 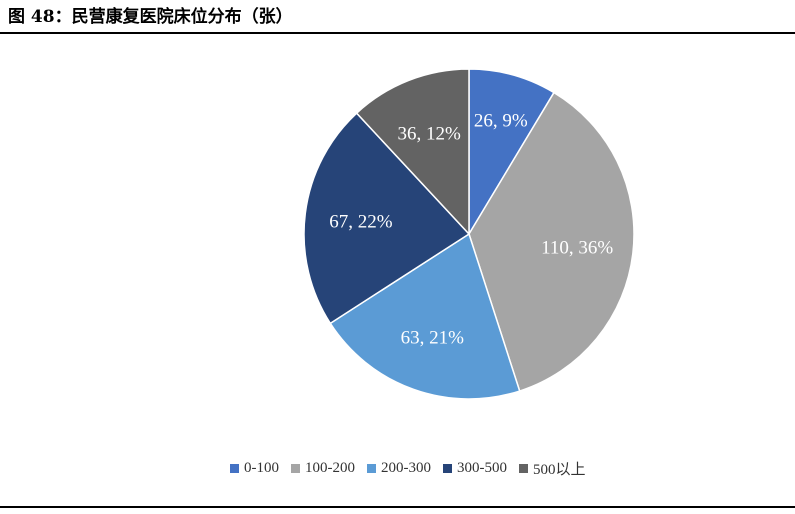 What do you see at coordinates (150, 17) in the screenshot?
I see `chart-title: 图 48：民营康复医院床位分布（张）` at bounding box center [150, 17].